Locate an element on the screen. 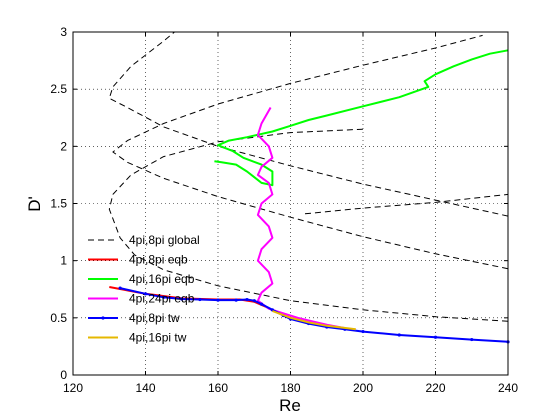 This screenshot has height=420, width=560. y-tick-label: 2 is located at coordinates (63, 146).